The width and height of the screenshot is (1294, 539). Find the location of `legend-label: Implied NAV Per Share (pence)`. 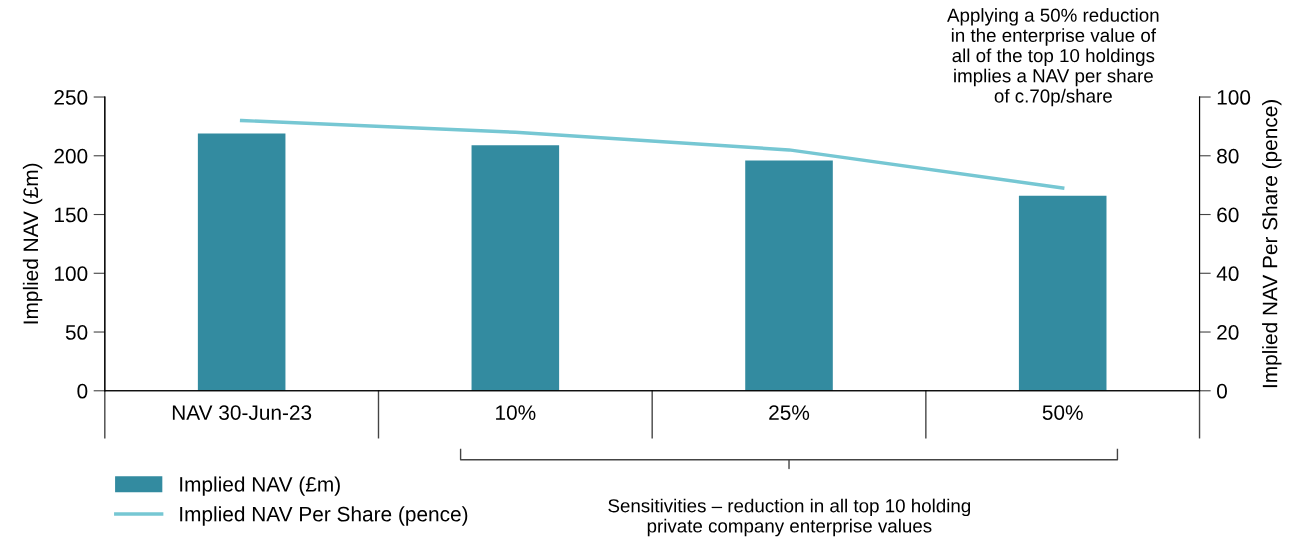

legend-label: Implied NAV Per Share (pence) is located at coordinates (324, 516).